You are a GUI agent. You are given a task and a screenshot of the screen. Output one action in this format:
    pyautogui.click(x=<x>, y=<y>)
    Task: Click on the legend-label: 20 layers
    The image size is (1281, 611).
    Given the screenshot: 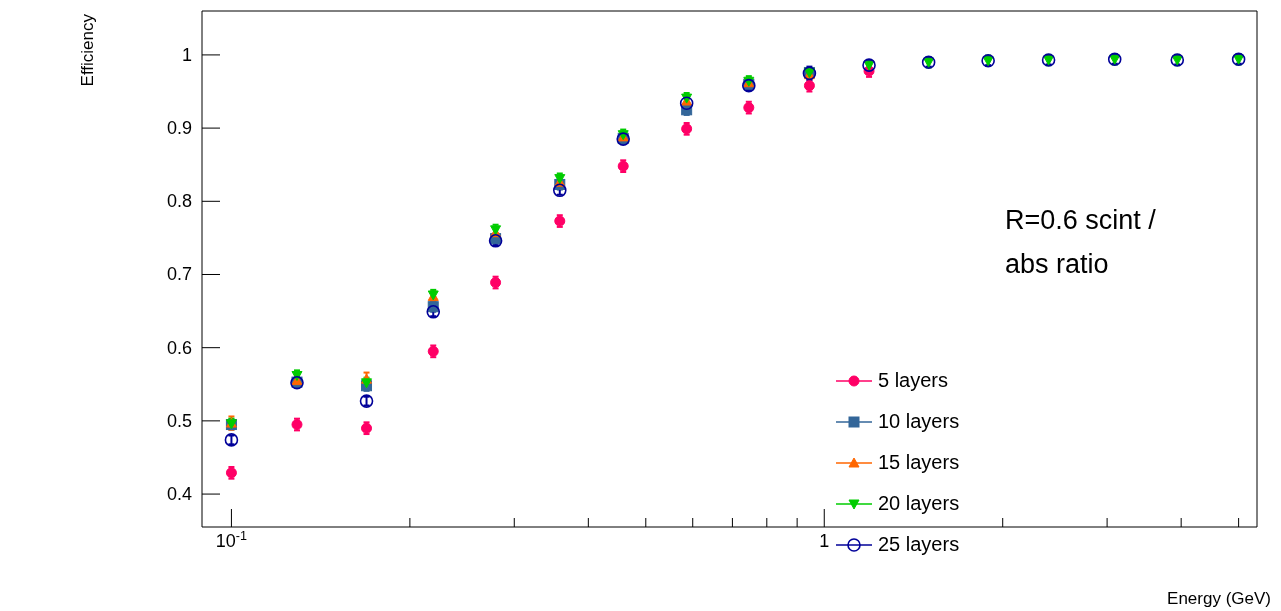 What is the action you would take?
    pyautogui.click(x=919, y=503)
    